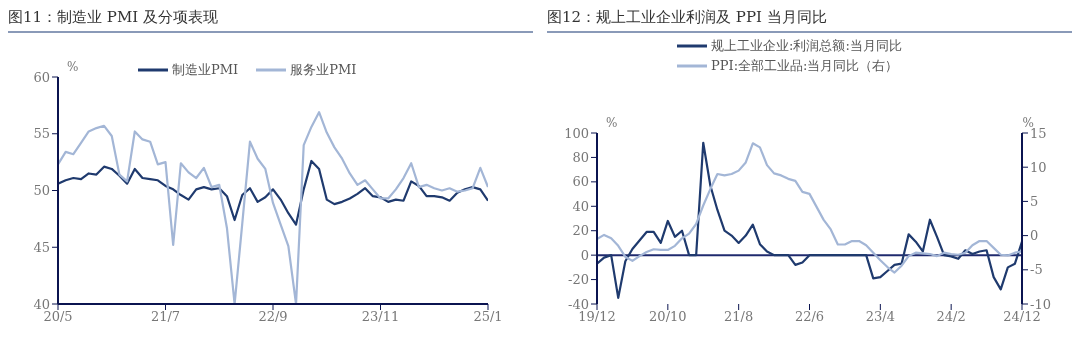 The width and height of the screenshot is (1080, 344). Describe the element at coordinates (273, 317) in the screenshot. I see `x-tick-label: 22/9` at that location.